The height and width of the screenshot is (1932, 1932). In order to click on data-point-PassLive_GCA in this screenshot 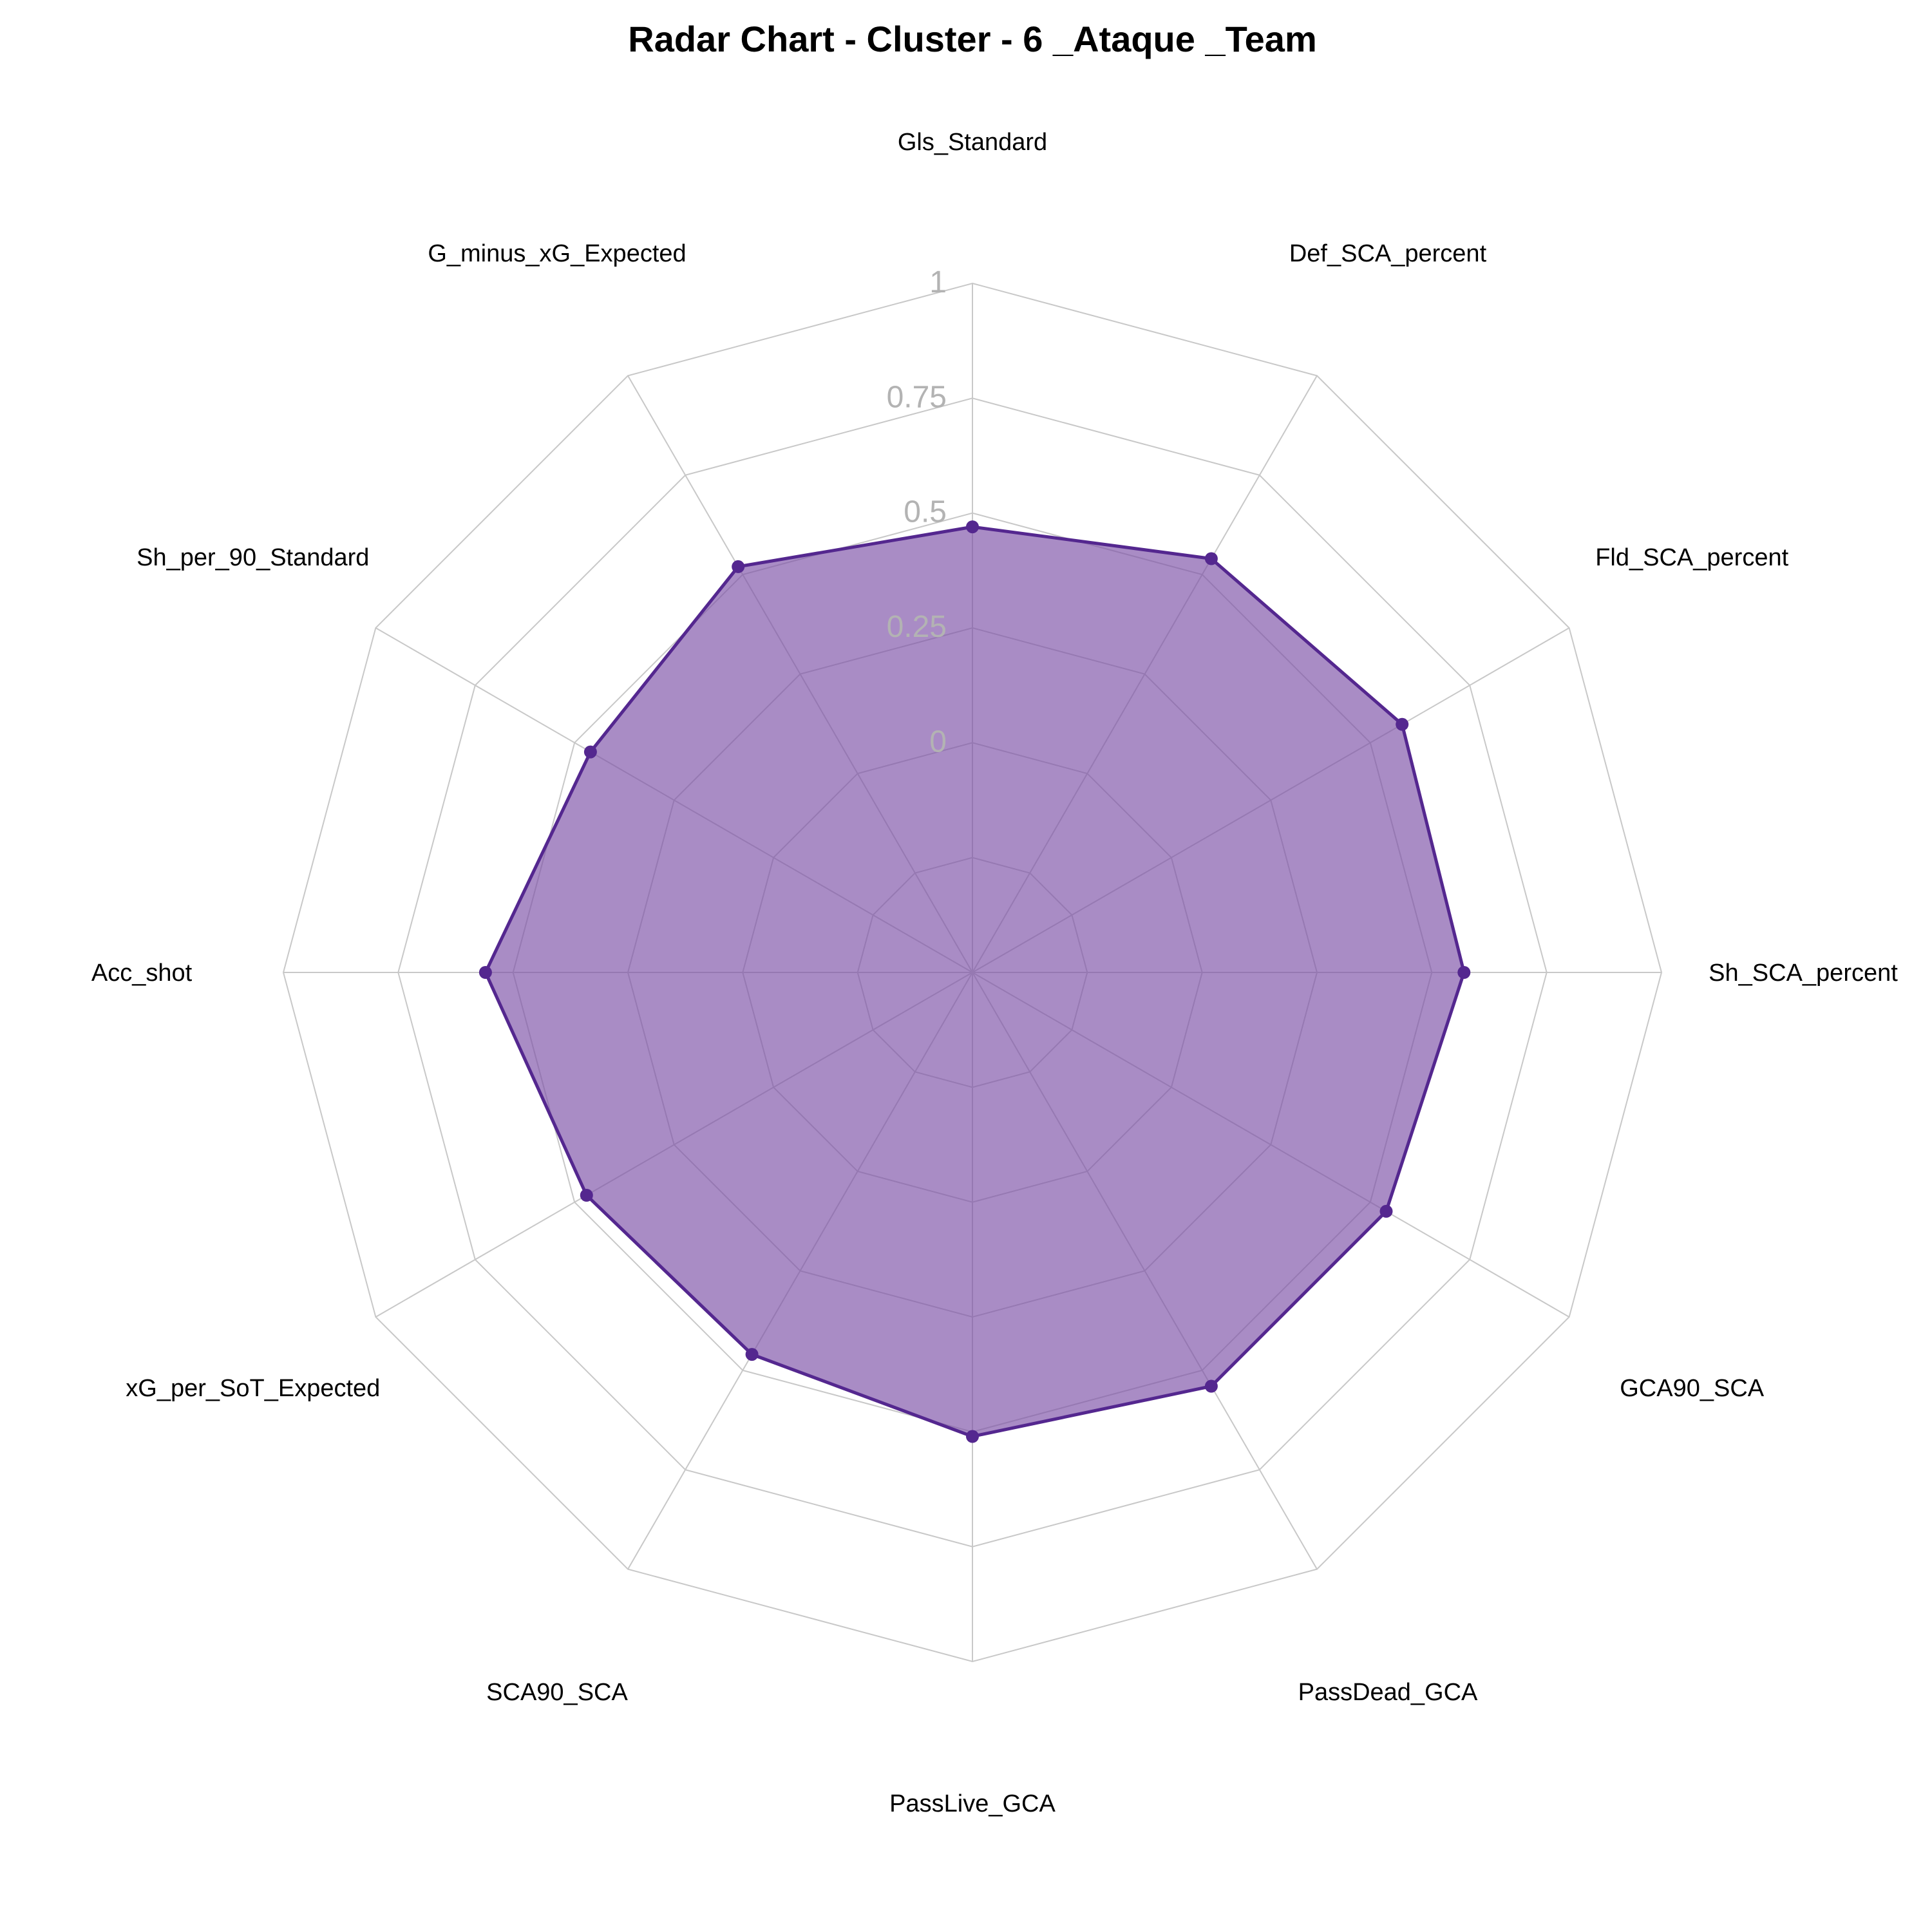, I will do `click(973, 1436)`.